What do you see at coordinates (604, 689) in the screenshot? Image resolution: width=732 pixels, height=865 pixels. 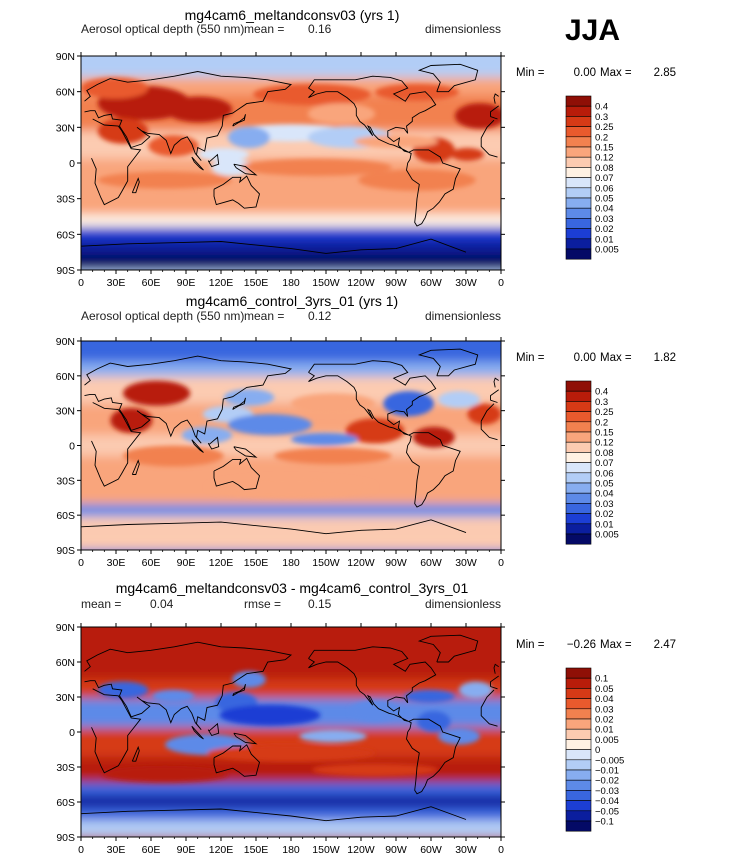 I see `colorbar-label: 0.05` at bounding box center [604, 689].